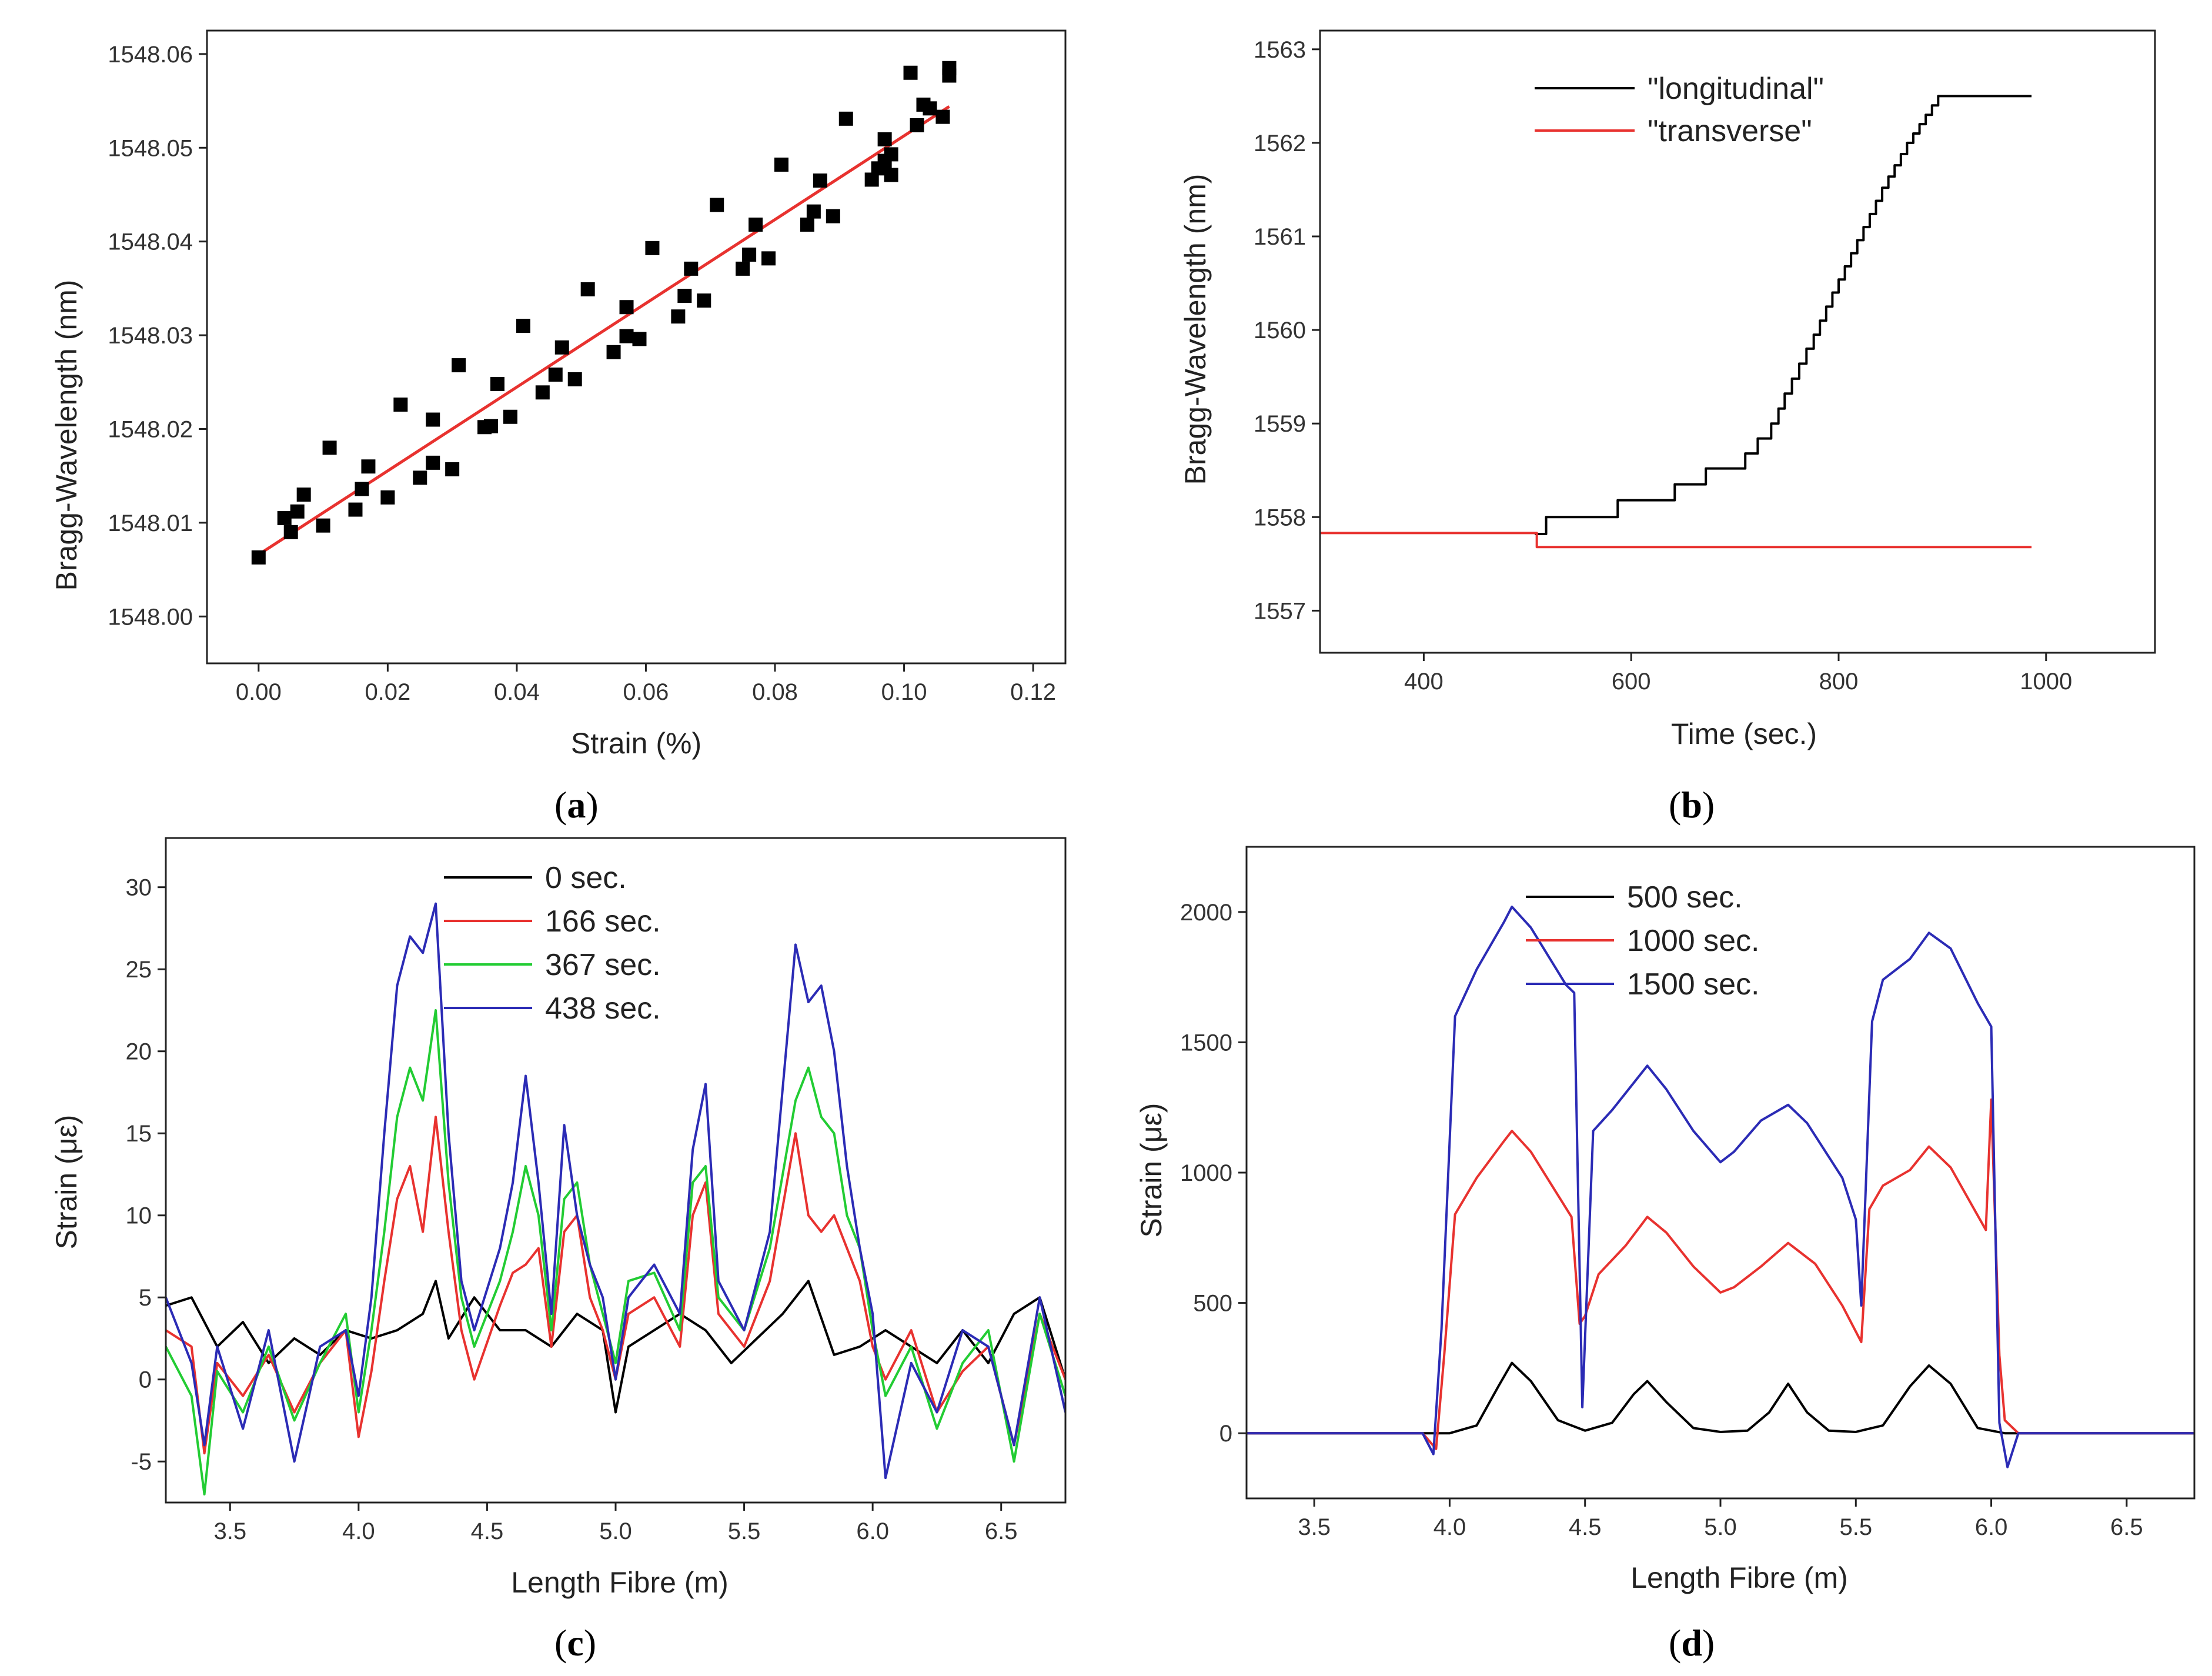 This screenshot has width=2212, height=1676. Describe the element at coordinates (2126, 1527) in the screenshot. I see `panel-d-xtick-label: 6.5` at that location.